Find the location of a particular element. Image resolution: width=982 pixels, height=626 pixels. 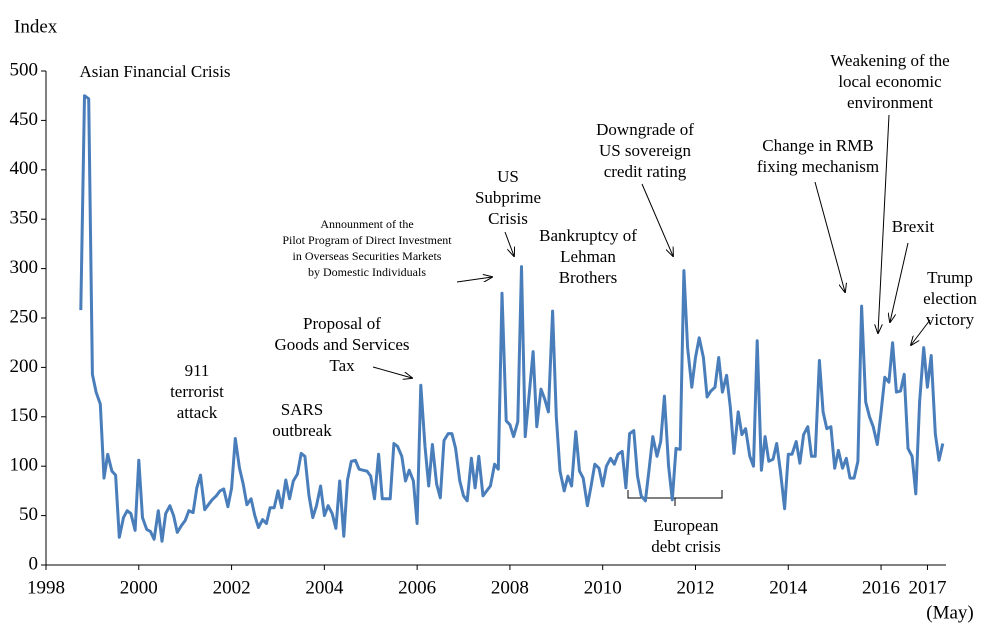

annotation: SARS is located at coordinates (302, 409).